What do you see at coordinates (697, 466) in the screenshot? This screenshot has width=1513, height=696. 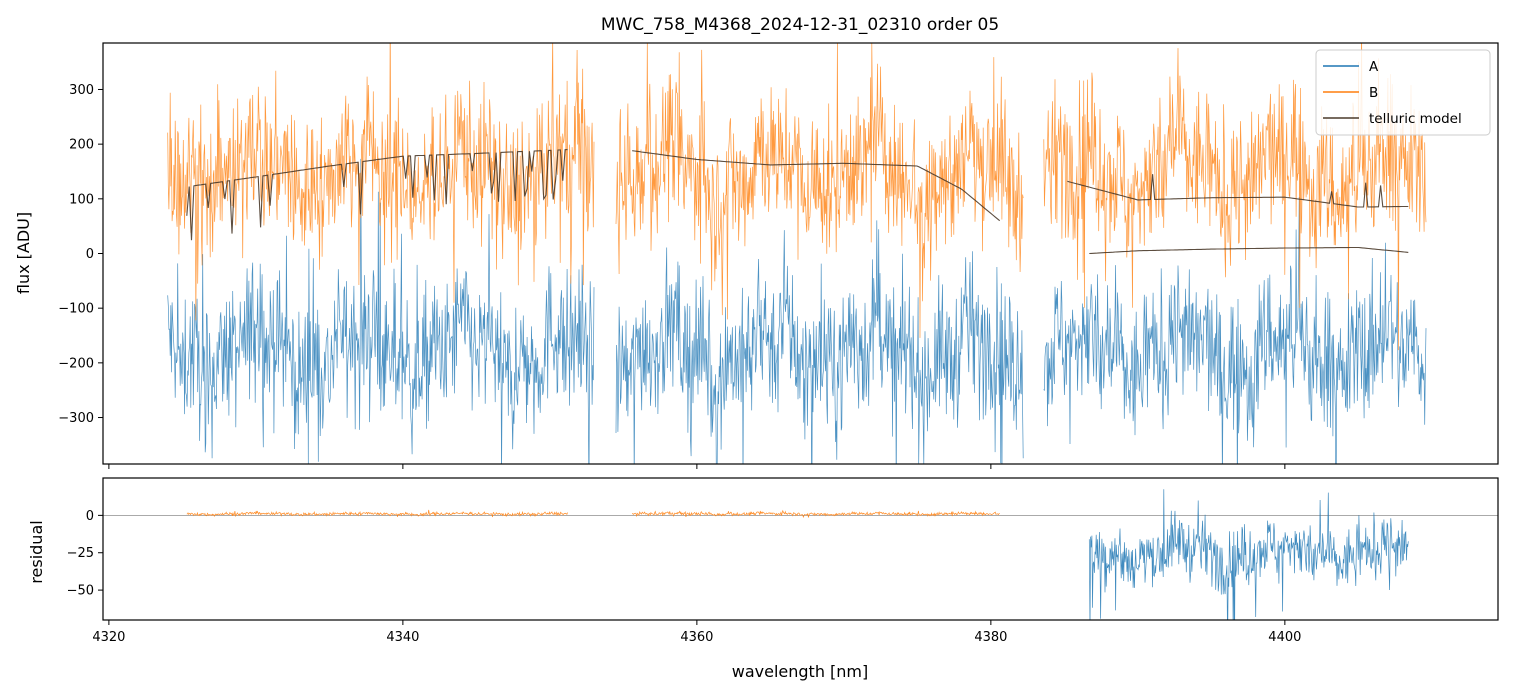 I see `flux-x-ticks` at bounding box center [697, 466].